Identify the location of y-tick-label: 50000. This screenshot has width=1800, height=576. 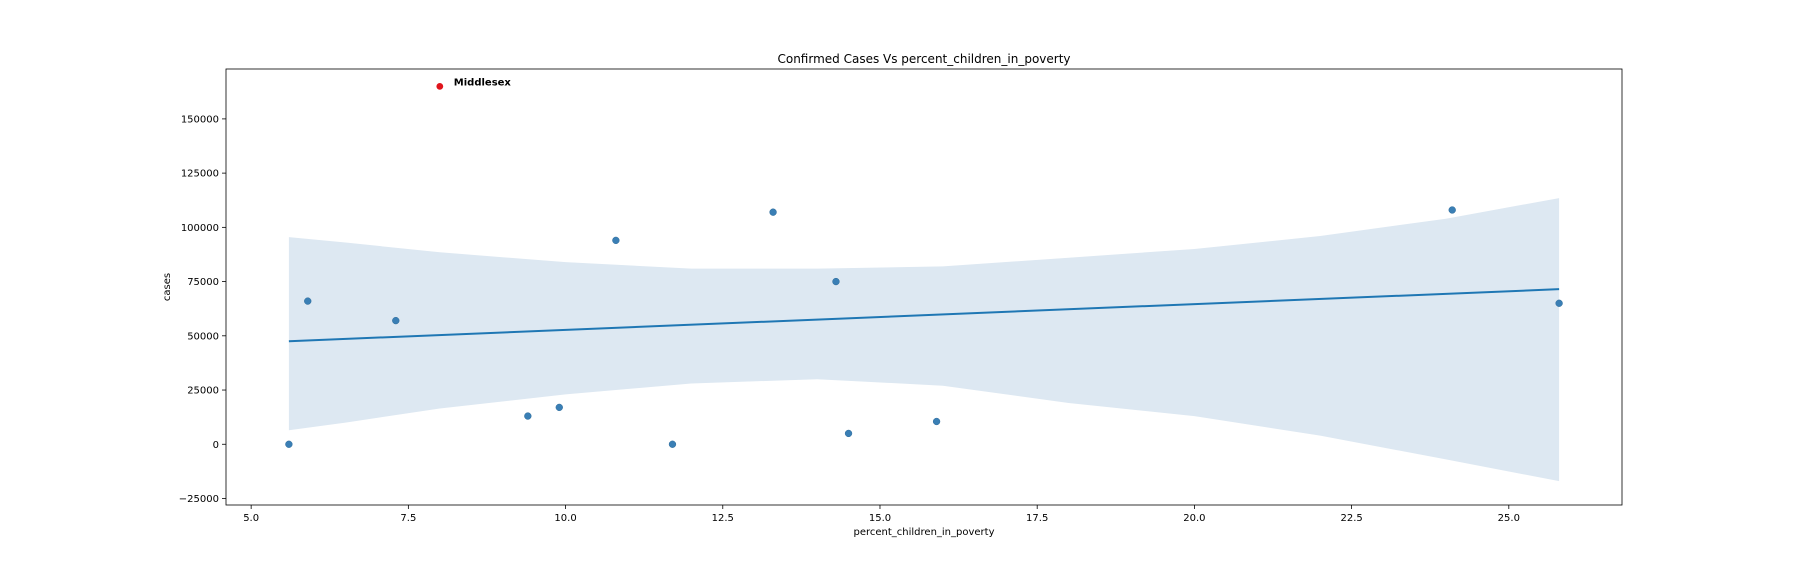
(203, 336).